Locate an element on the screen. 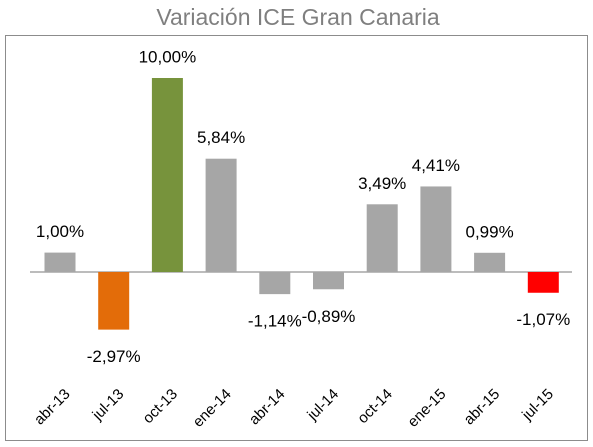 This screenshot has width=593, height=447. data-label: -1,14% is located at coordinates (275, 321).